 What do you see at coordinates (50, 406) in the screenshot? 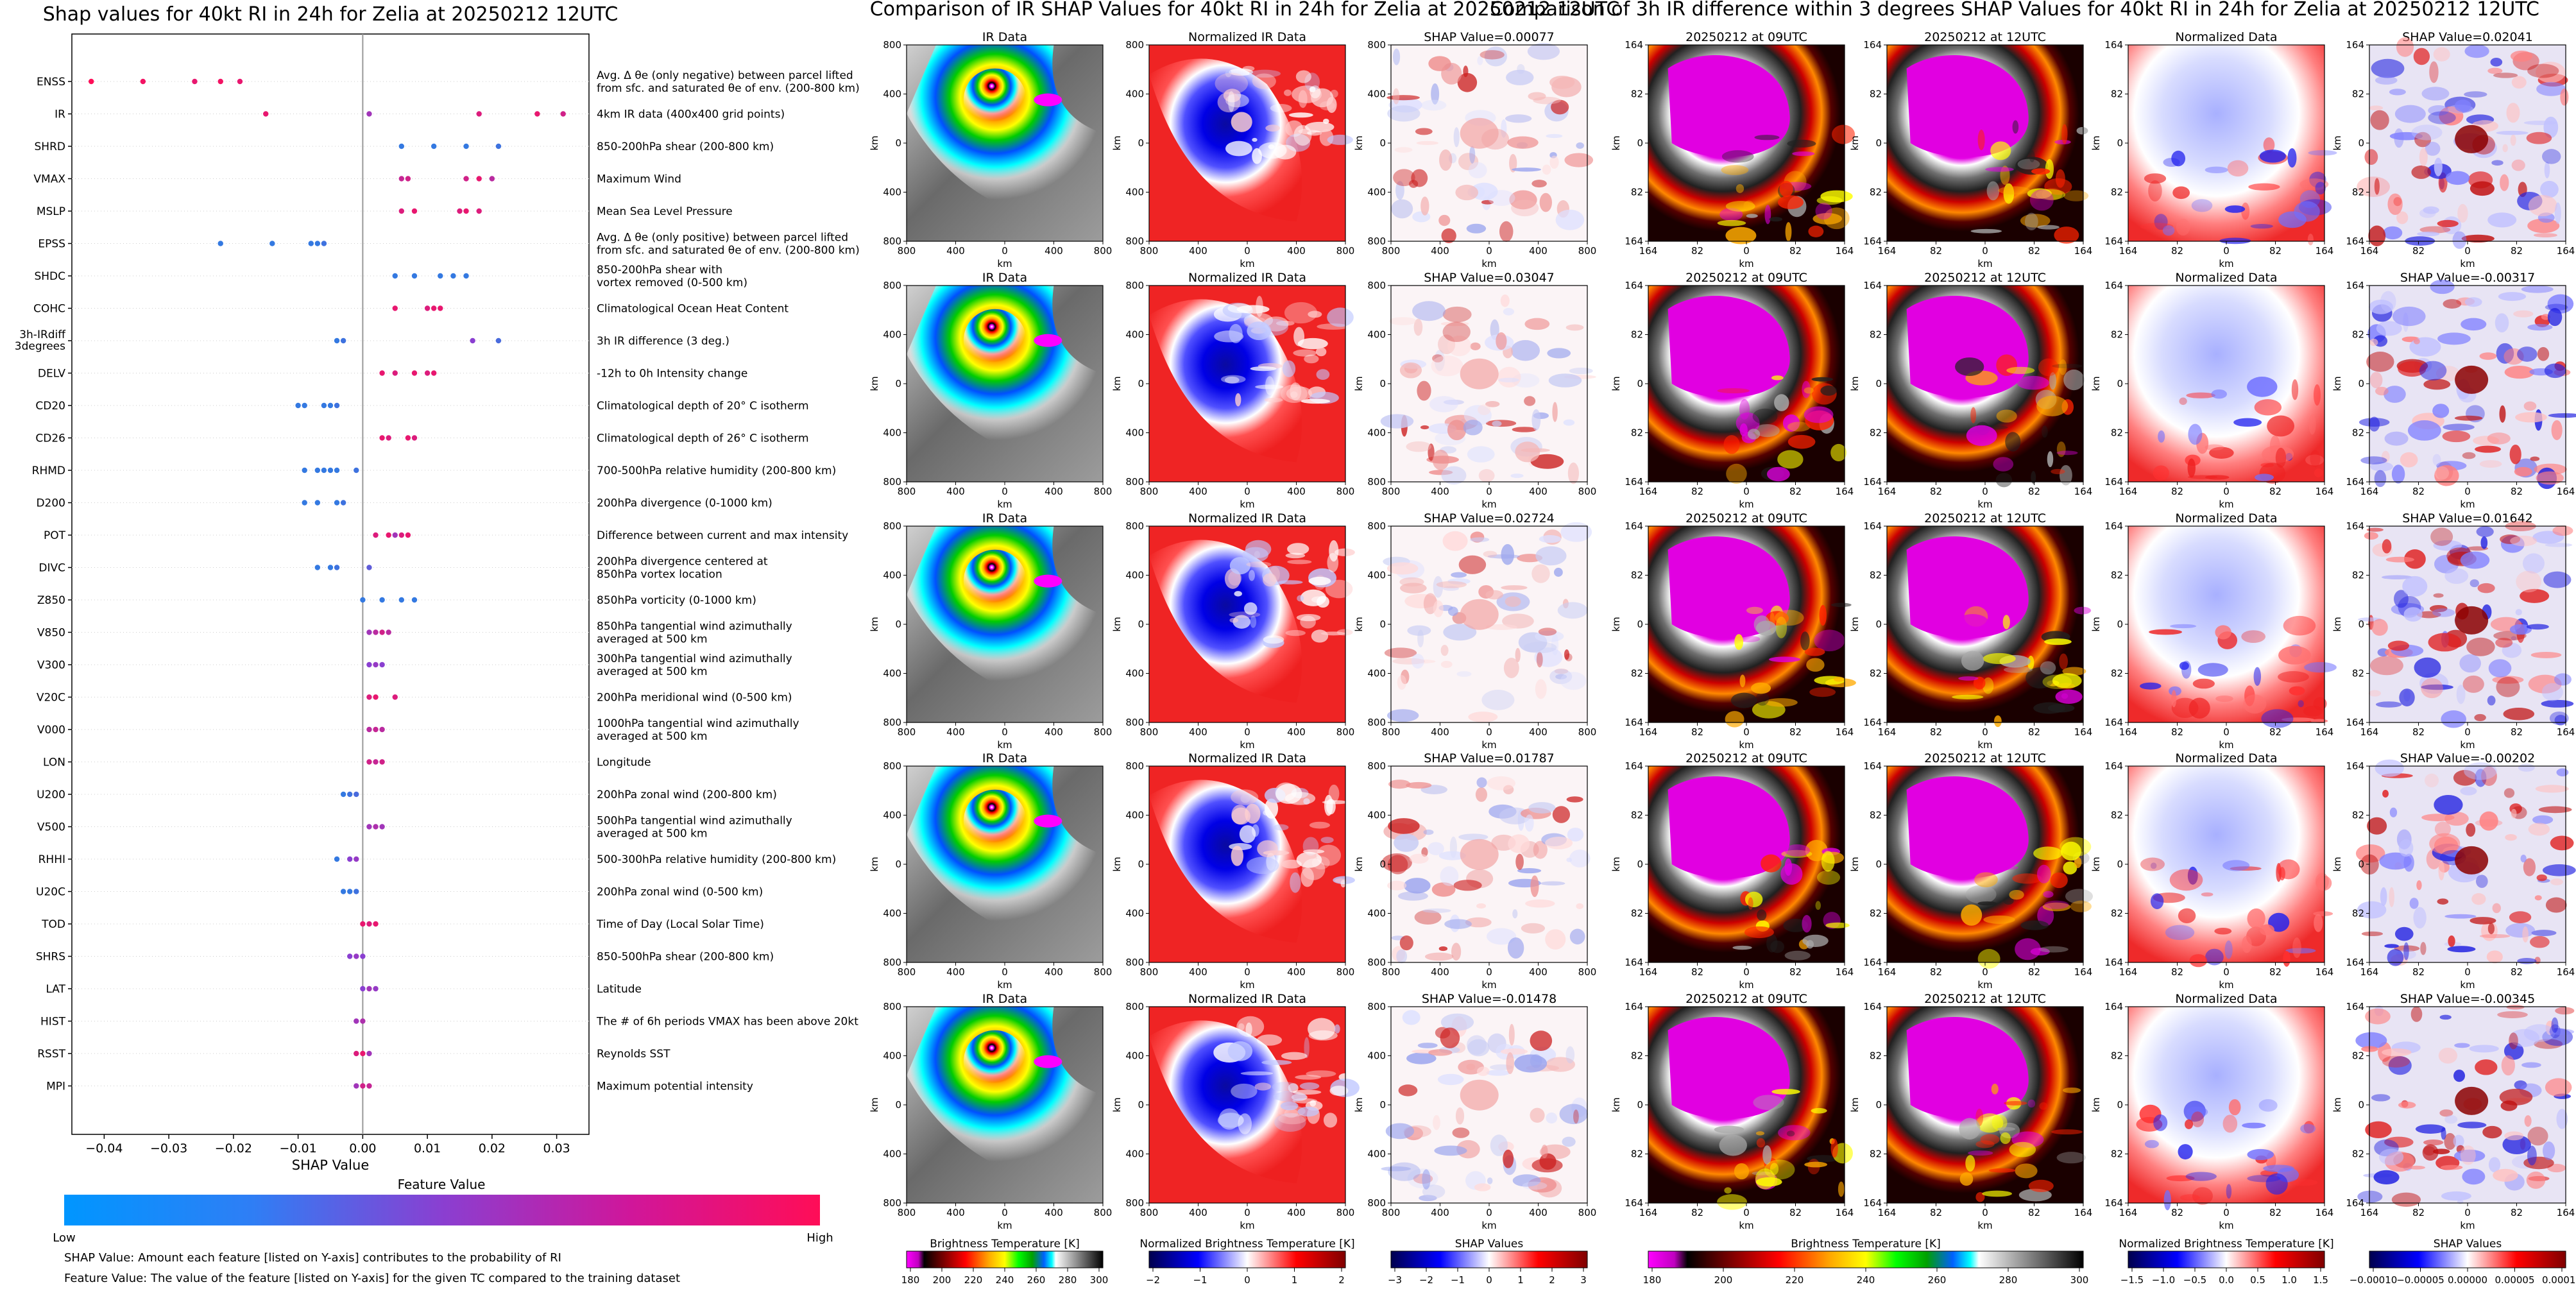
I see `feature-name-label: CD20` at bounding box center [50, 406].